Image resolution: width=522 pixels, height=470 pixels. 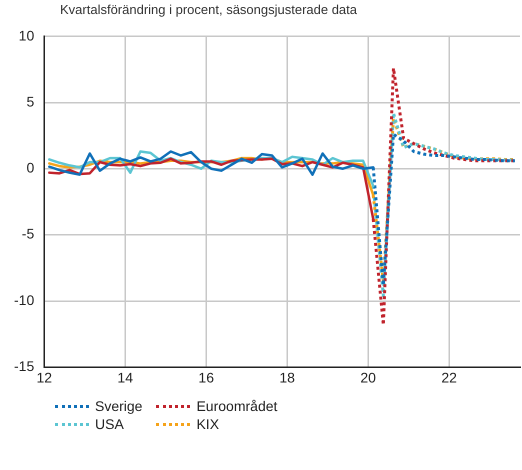 I want to click on legend-label: KIX, so click(x=208, y=424).